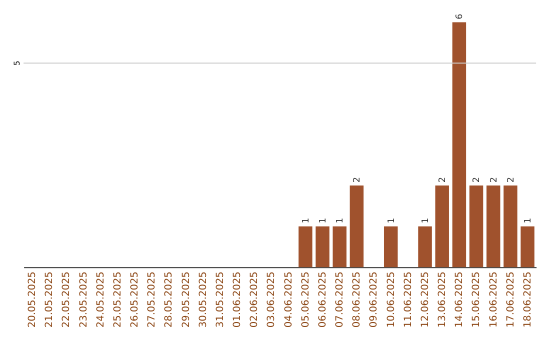 This screenshot has height=340, width=540. I want to click on x-tick-label: 29.05.2025, so click(186, 300).